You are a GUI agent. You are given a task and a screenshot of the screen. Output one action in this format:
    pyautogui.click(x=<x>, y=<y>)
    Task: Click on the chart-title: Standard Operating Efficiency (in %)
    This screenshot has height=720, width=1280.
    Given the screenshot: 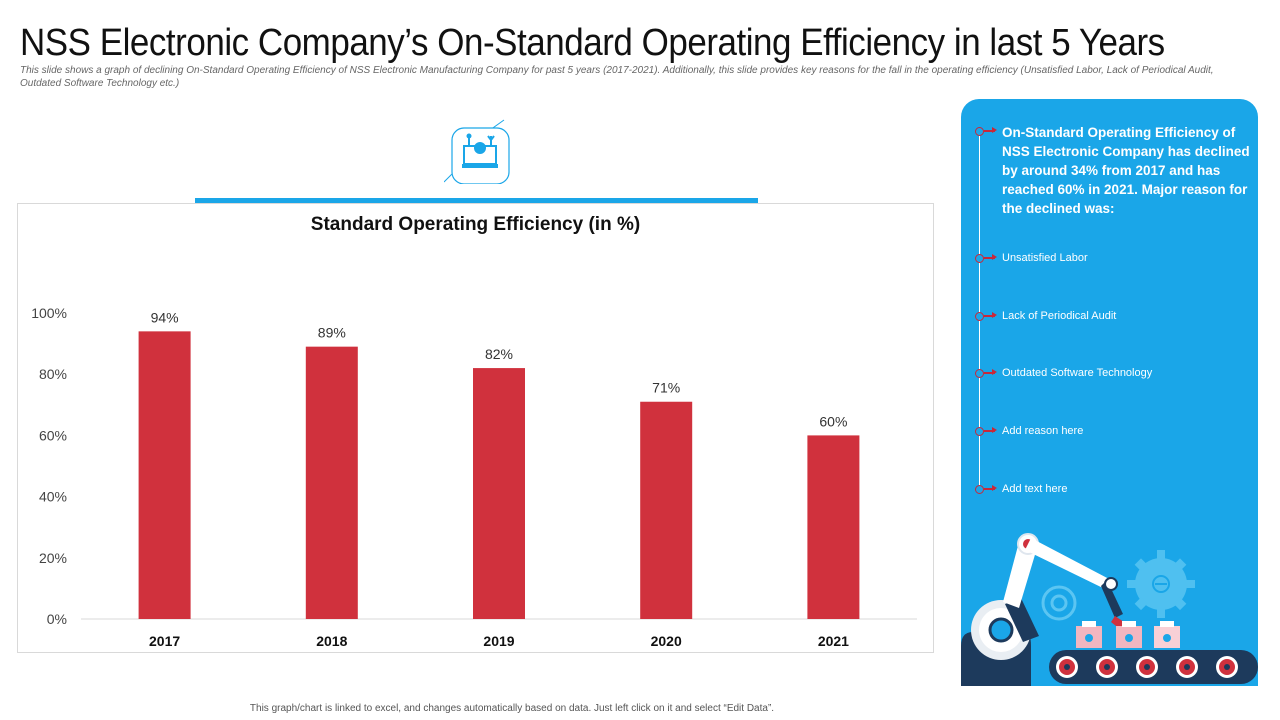 What is the action you would take?
    pyautogui.click(x=475, y=224)
    